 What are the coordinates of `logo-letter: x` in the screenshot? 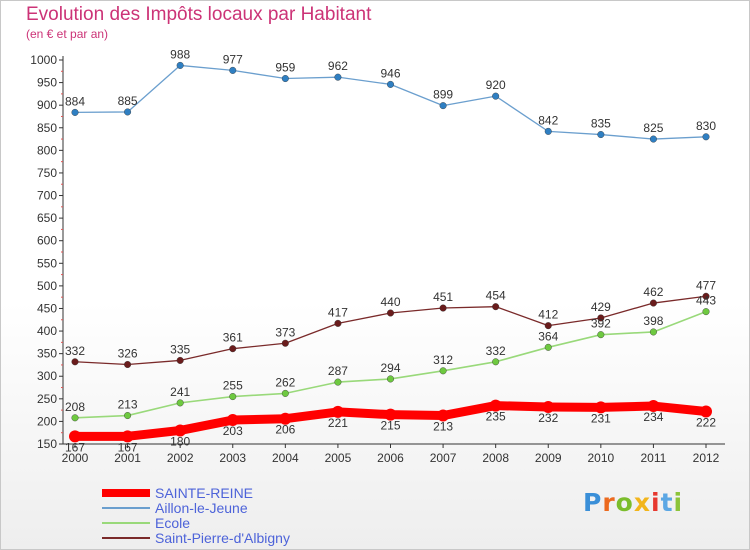 It's located at (642, 502).